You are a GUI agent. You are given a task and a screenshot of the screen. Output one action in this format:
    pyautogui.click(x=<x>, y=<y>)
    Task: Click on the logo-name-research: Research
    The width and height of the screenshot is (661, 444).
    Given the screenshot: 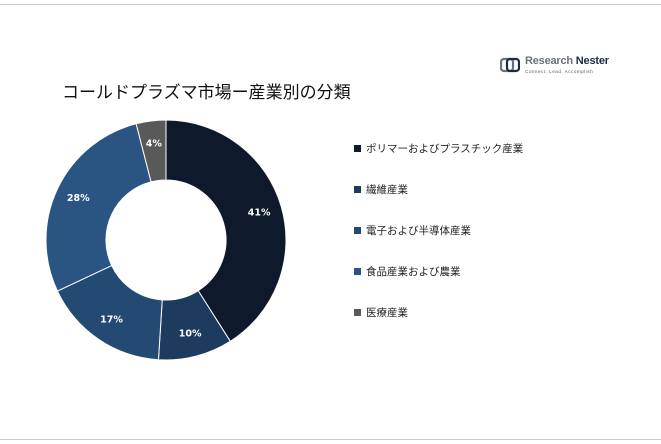 What is the action you would take?
    pyautogui.click(x=549, y=61)
    